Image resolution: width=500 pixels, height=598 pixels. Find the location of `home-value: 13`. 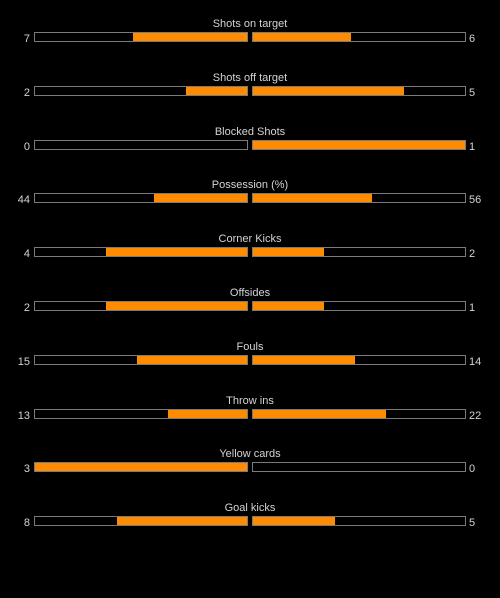

home-value: 13 is located at coordinates (23, 415).